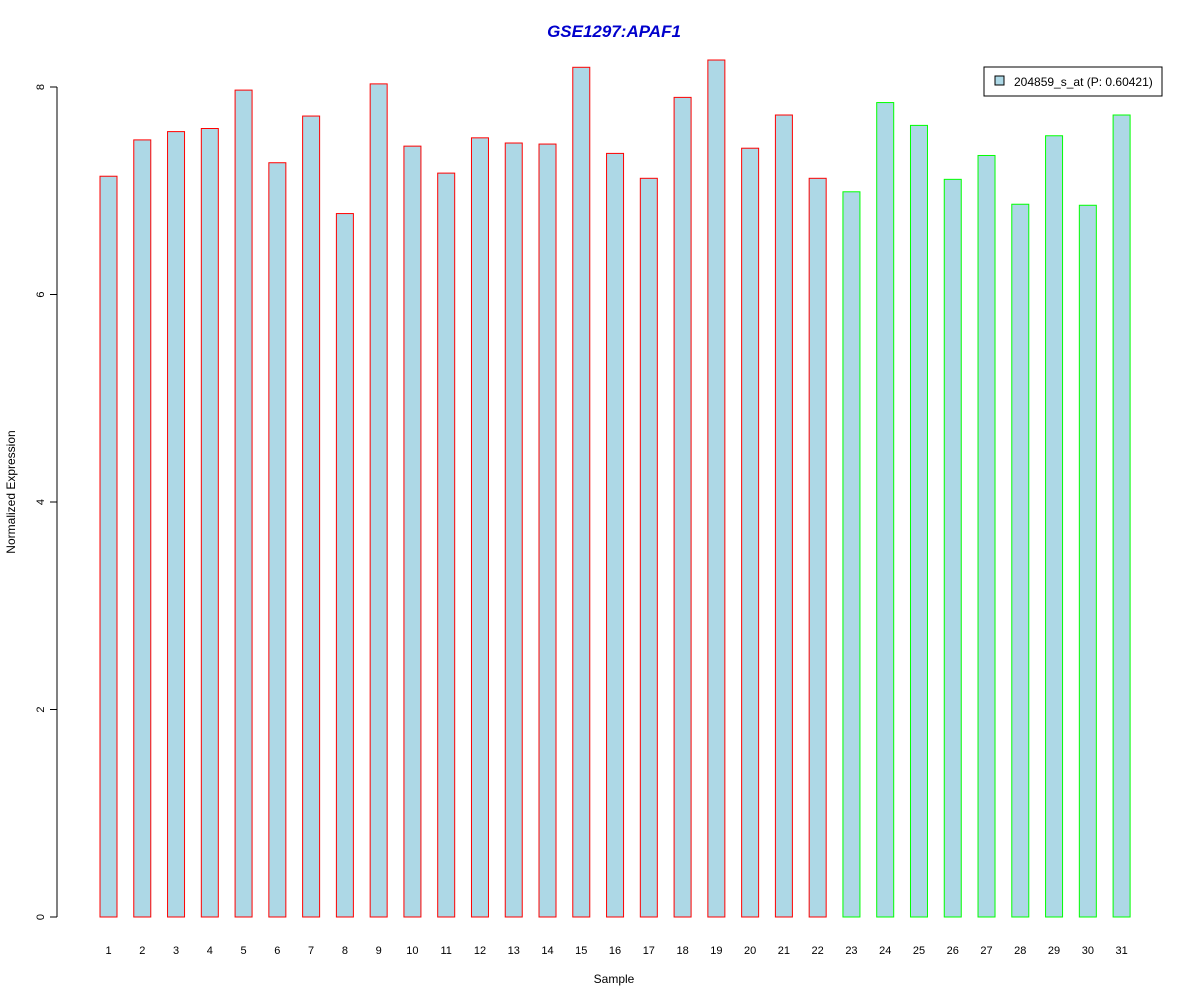  I want to click on y-axis: 0 2 4 6 8, so click(46, 502).